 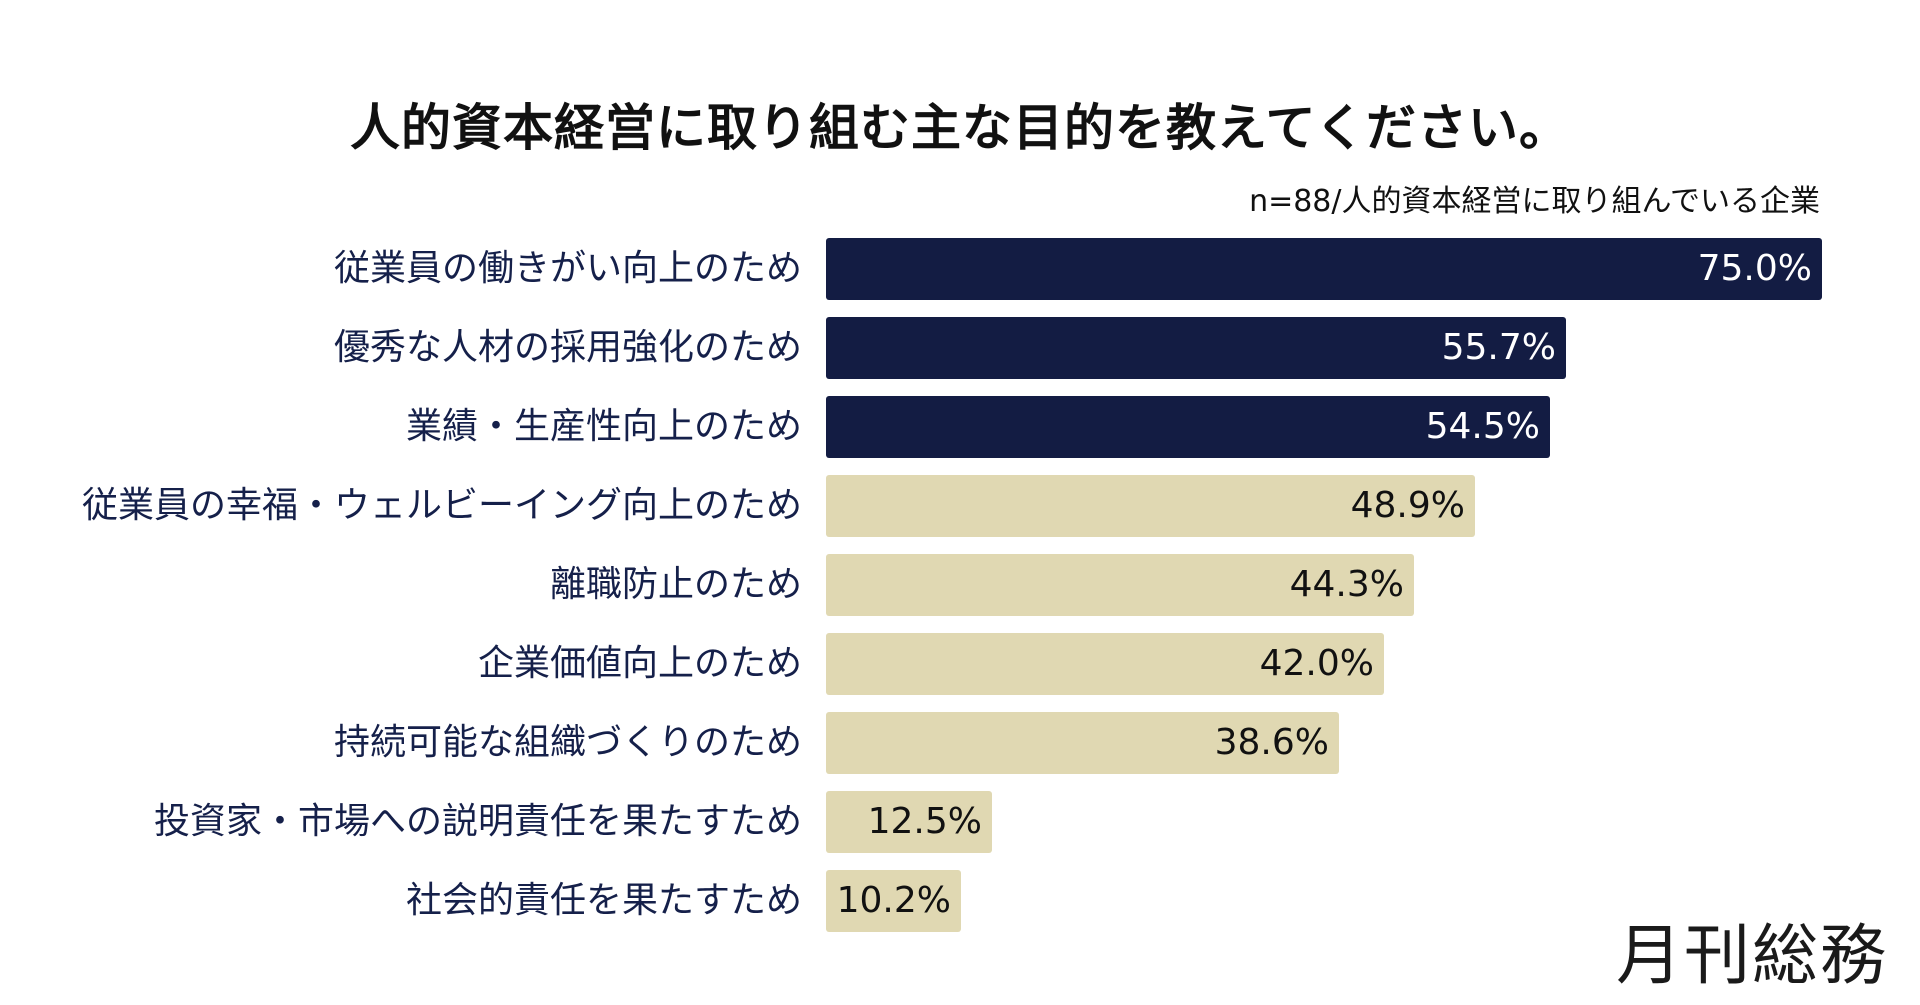 I want to click on category-label: 持続可能な組織づくりのため, so click(x=567, y=742).